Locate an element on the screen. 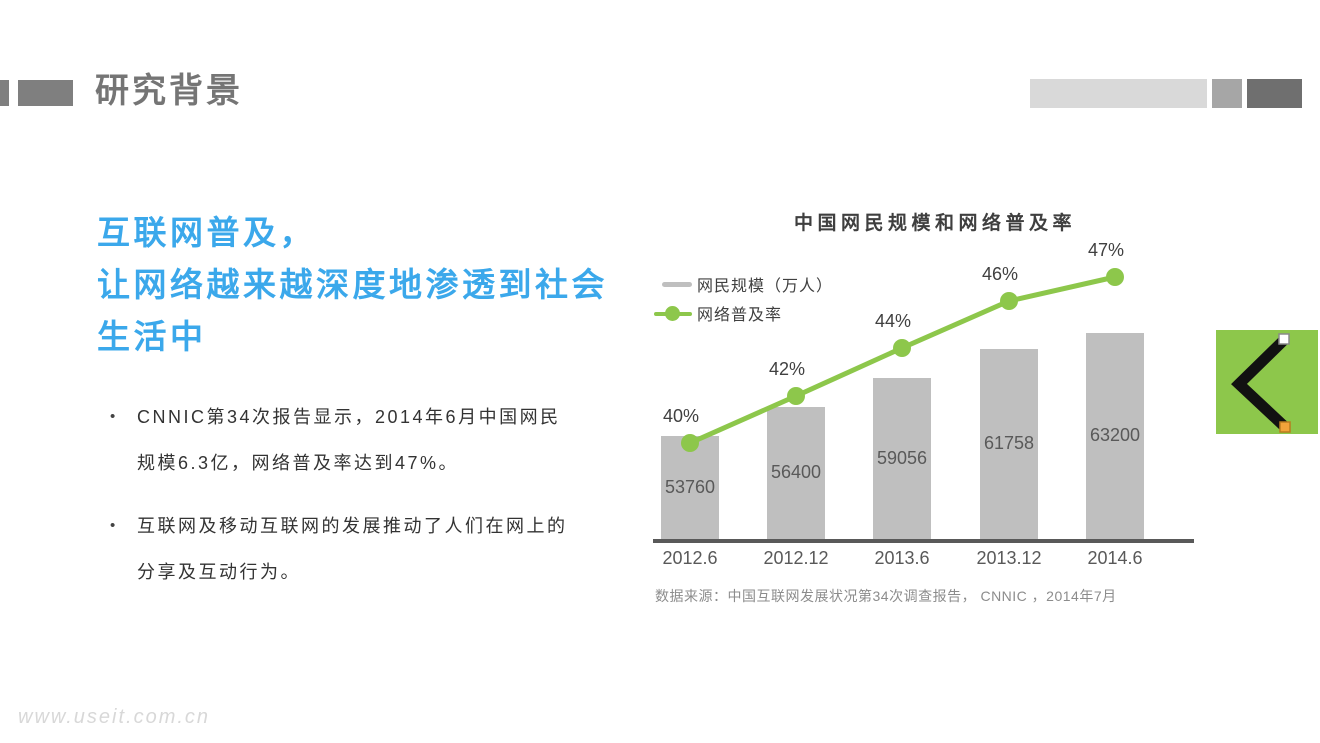  bar-value-label: 59056 is located at coordinates (902, 458).